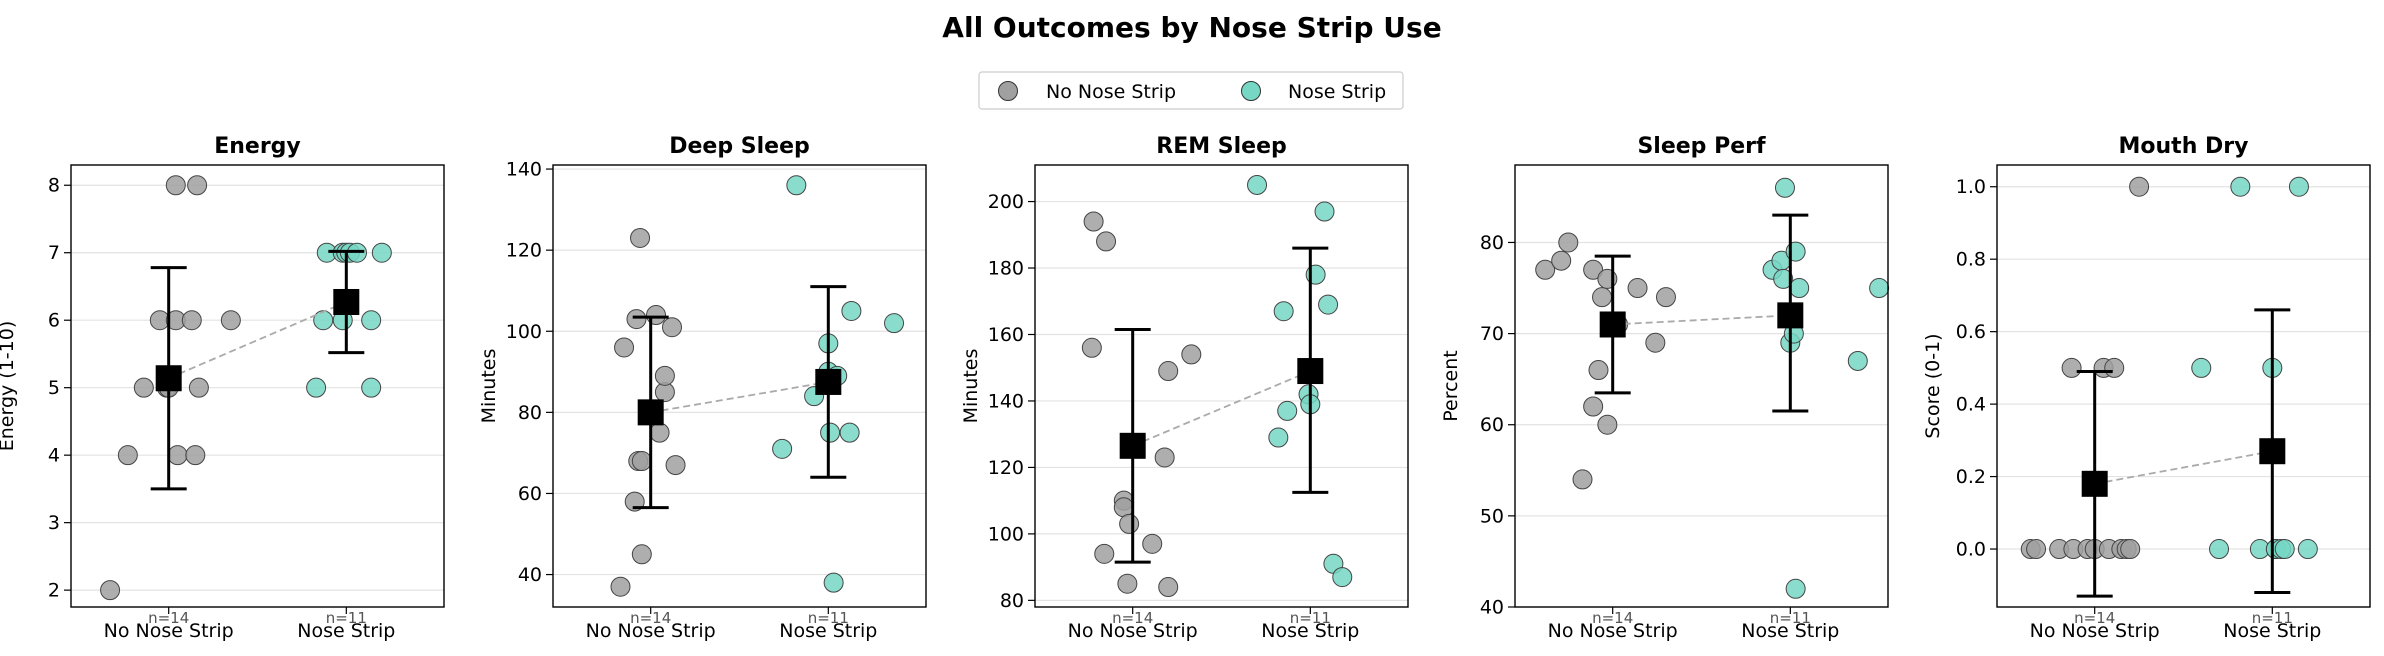  Describe the element at coordinates (1971, 332) in the screenshot. I see `chart-5-ytick-label: 0.6` at that location.